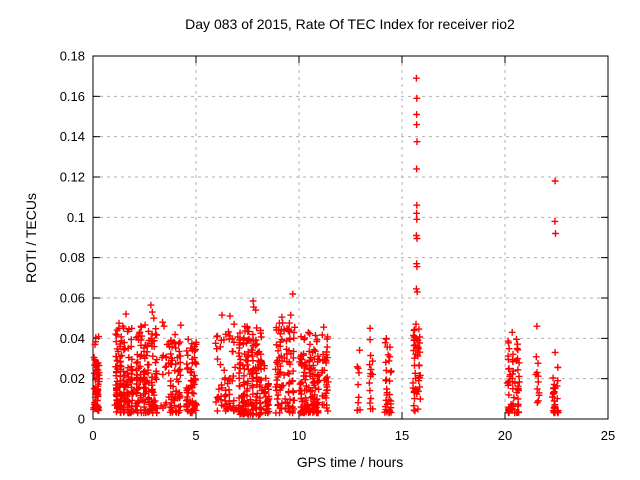  Describe the element at coordinates (72, 96) in the screenshot. I see `y-tick-label: 0.16` at that location.